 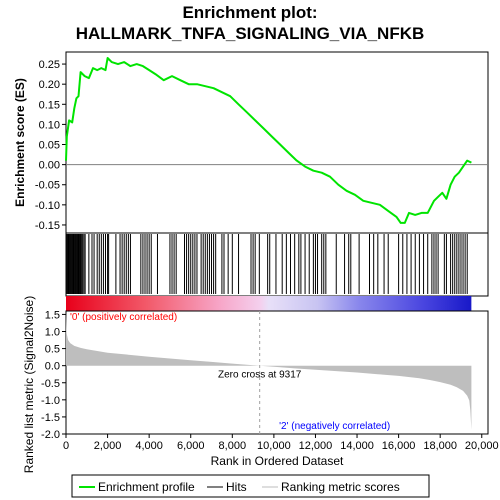 I want to click on es-y-tick-label: 0.20, so click(x=49, y=85).